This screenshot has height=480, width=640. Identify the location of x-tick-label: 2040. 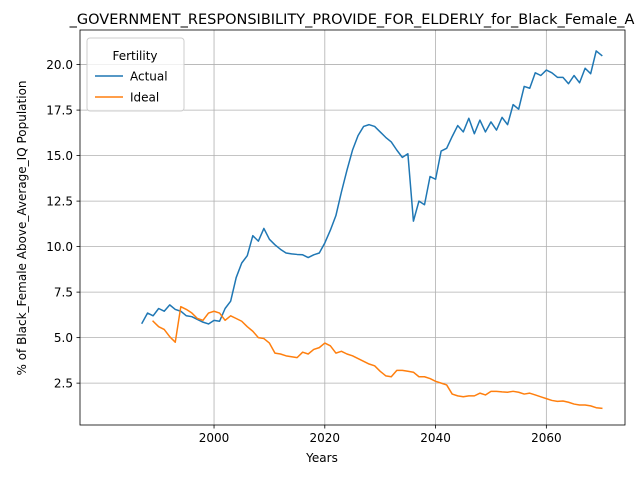
(435, 438).